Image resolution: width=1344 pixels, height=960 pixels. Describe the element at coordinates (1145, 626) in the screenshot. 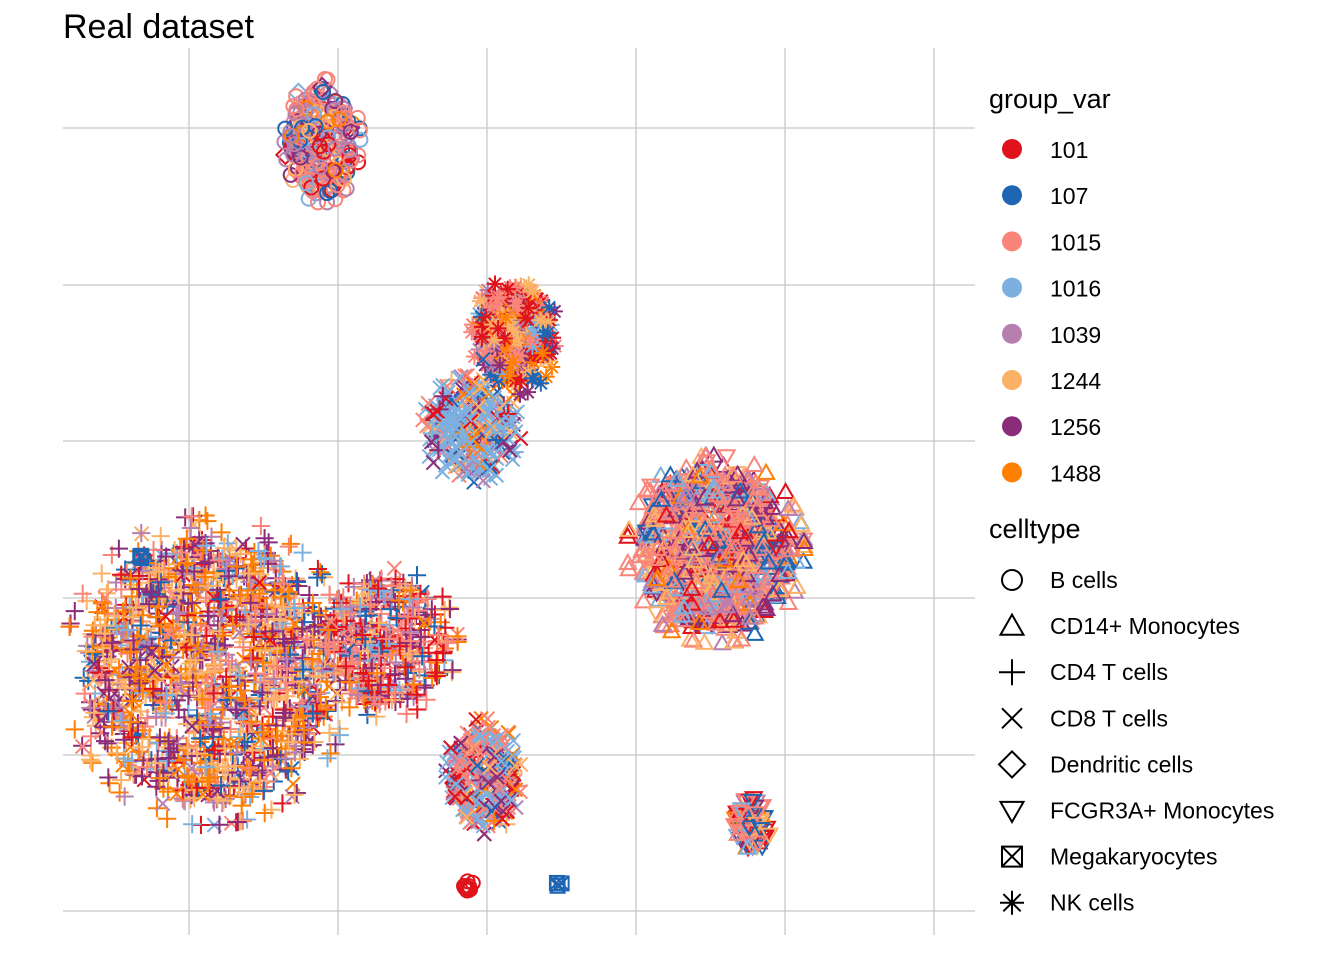

I see `legend-label-celltype: CD14+ Monocytes` at that location.